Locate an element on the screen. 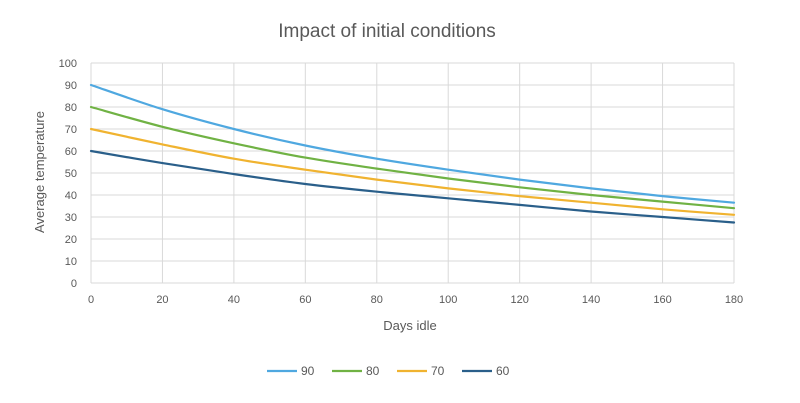 This screenshot has height=403, width=800. y-tick-label: 0 is located at coordinates (74, 284).